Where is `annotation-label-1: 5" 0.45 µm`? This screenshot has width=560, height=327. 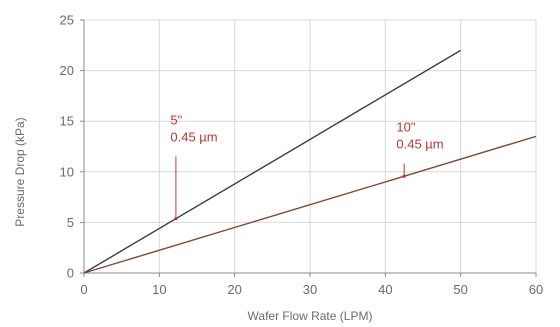
annotation-label-1: 5" 0.45 µm is located at coordinates (193, 128).